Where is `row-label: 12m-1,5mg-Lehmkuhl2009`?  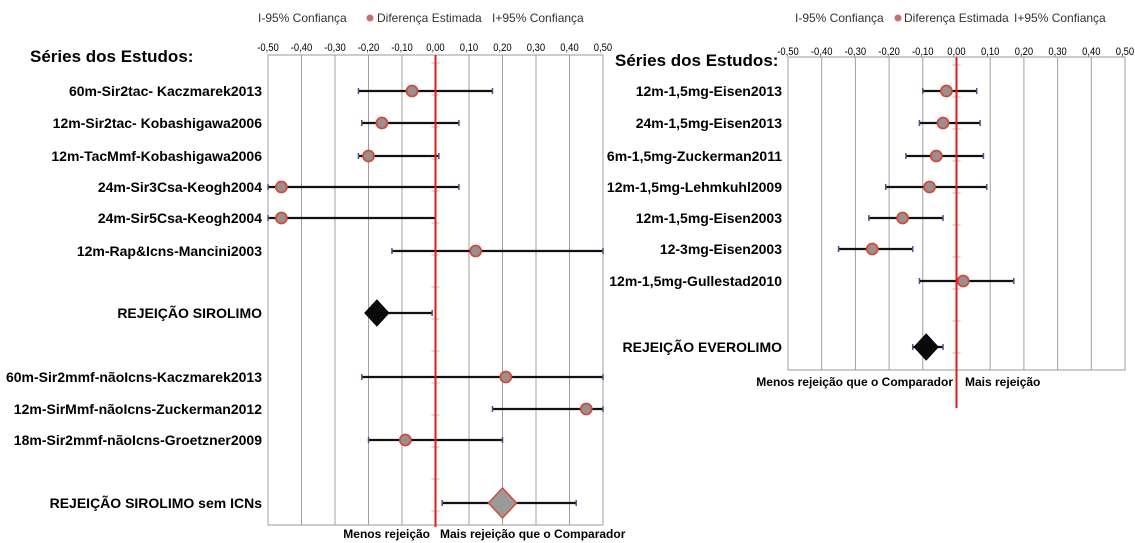
row-label: 12m-1,5mg-Lehmkuhl2009 is located at coordinates (694, 187).